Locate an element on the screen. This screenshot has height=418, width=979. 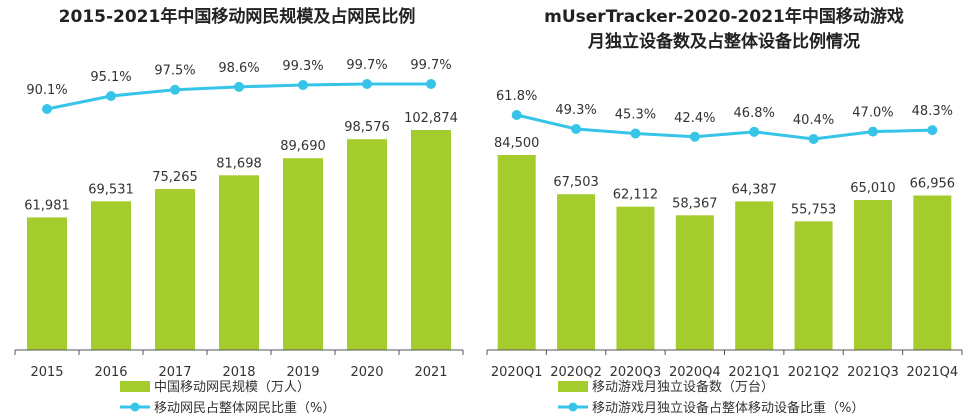
line-point-2018 is located at coordinates (239, 86).